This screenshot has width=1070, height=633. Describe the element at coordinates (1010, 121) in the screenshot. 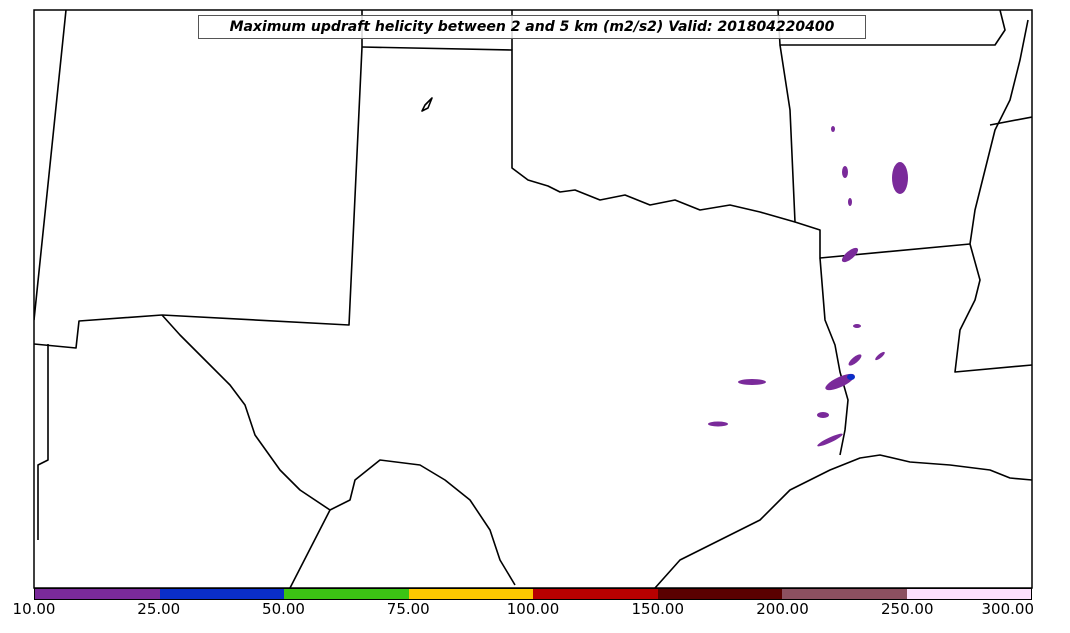

I see `boundary-ms` at that location.